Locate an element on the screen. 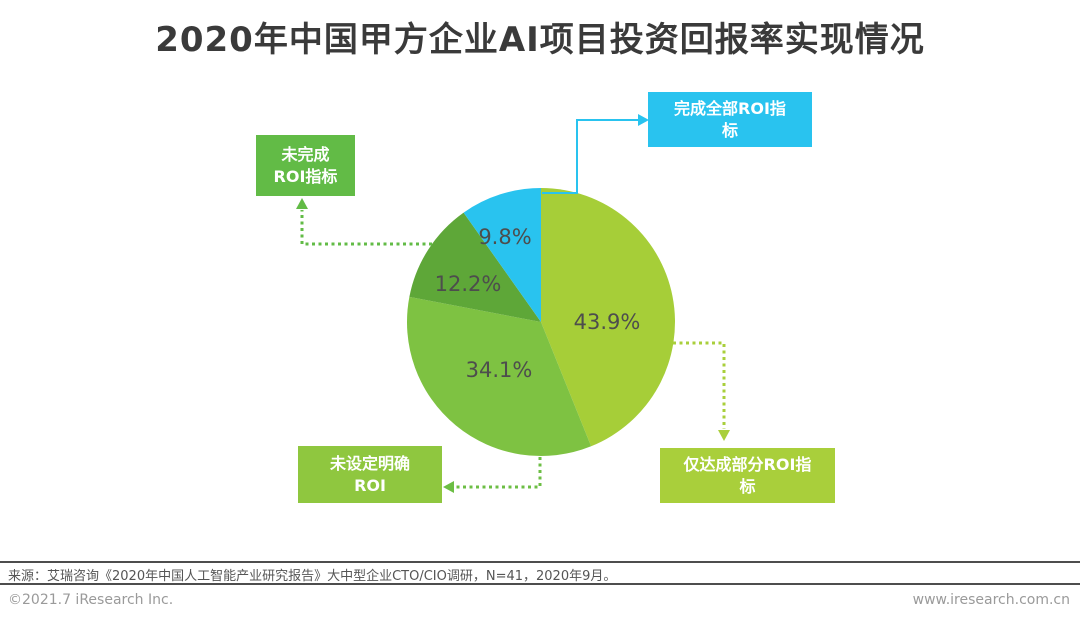 The width and height of the screenshot is (1080, 618). callout-no-roi: 未设定明确 ROI is located at coordinates (370, 474).